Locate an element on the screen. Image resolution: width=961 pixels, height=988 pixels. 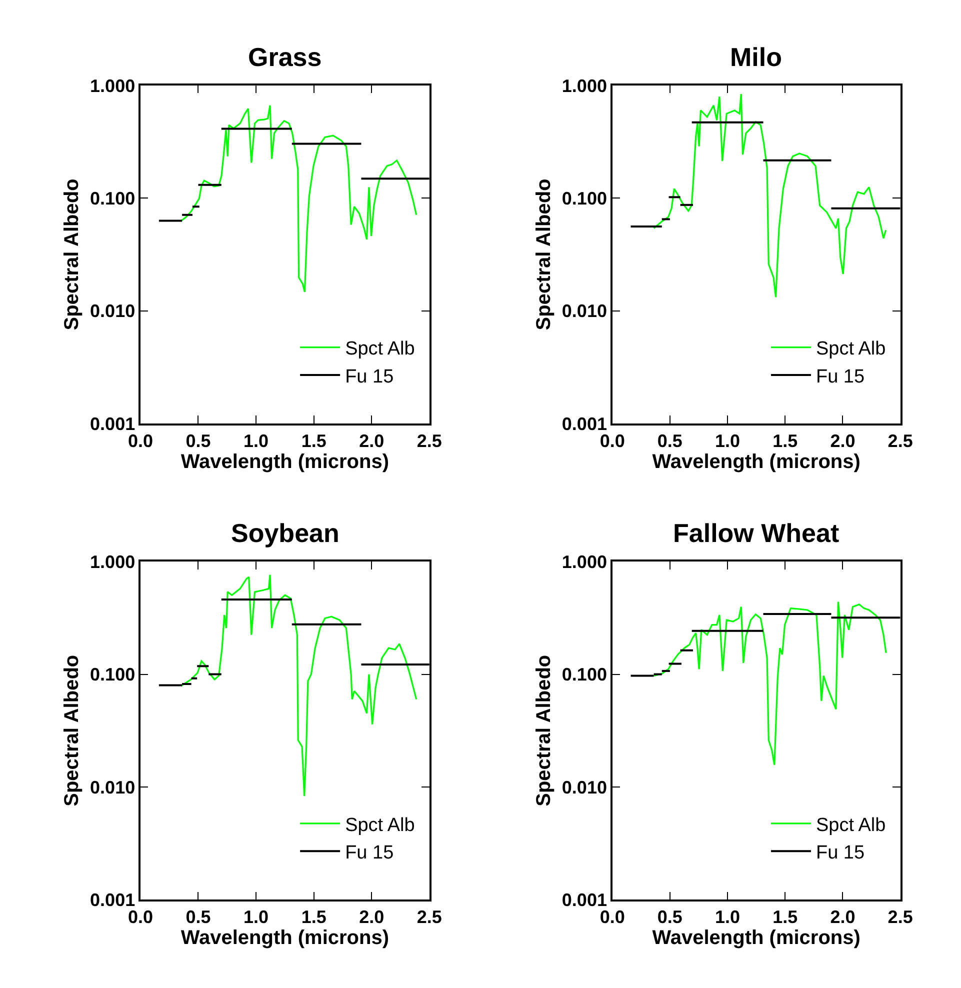
chart-title: Fallow Wheat is located at coordinates (756, 533).